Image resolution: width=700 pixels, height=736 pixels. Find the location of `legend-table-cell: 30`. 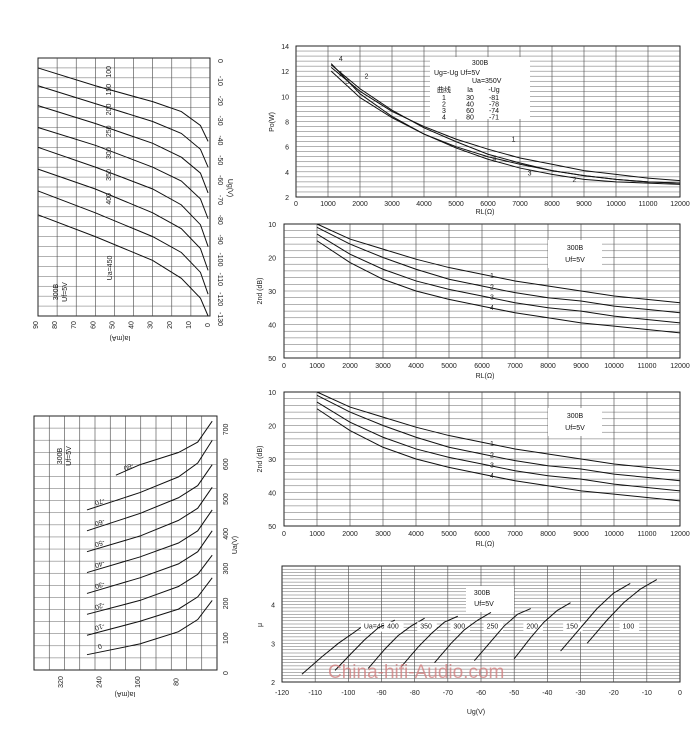

legend-table-cell: 30 is located at coordinates (470, 98).